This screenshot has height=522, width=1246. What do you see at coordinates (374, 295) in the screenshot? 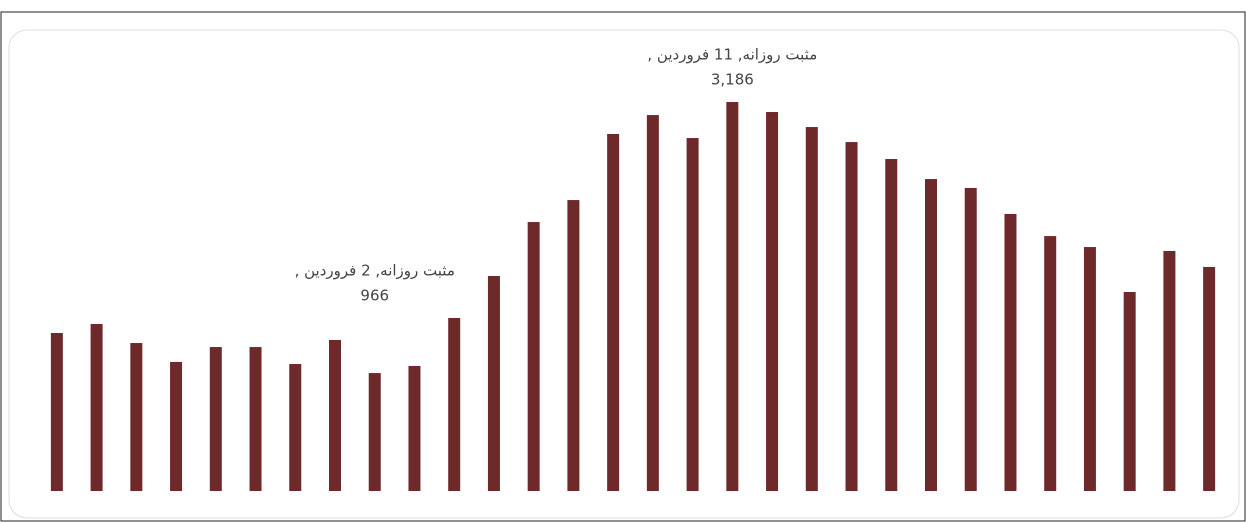
I see `value-label: 966` at bounding box center [374, 295].